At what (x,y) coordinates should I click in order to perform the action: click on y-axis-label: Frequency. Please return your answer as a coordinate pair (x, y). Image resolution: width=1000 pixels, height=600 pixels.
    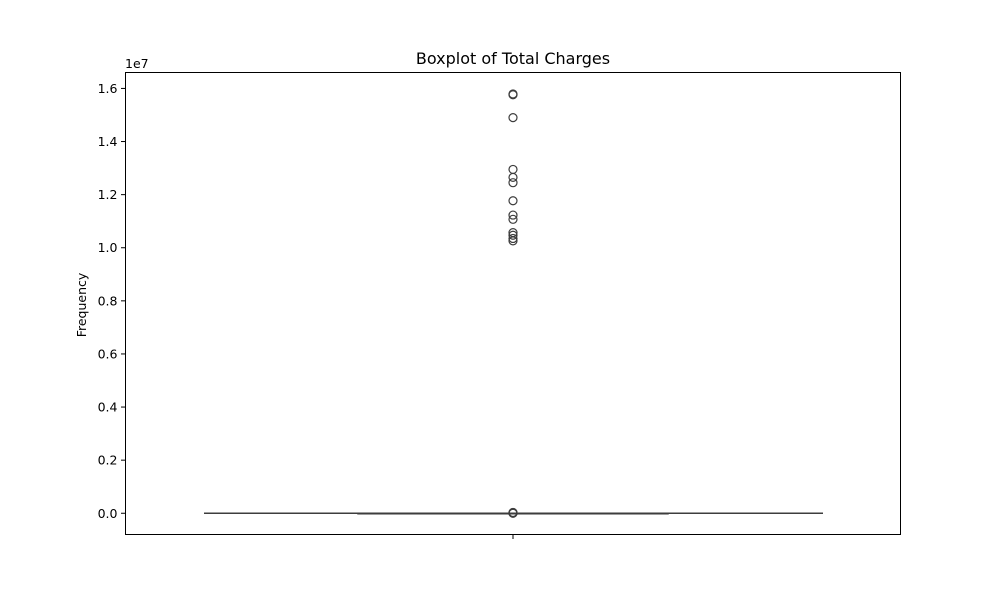
    Looking at the image, I should click on (81, 304).